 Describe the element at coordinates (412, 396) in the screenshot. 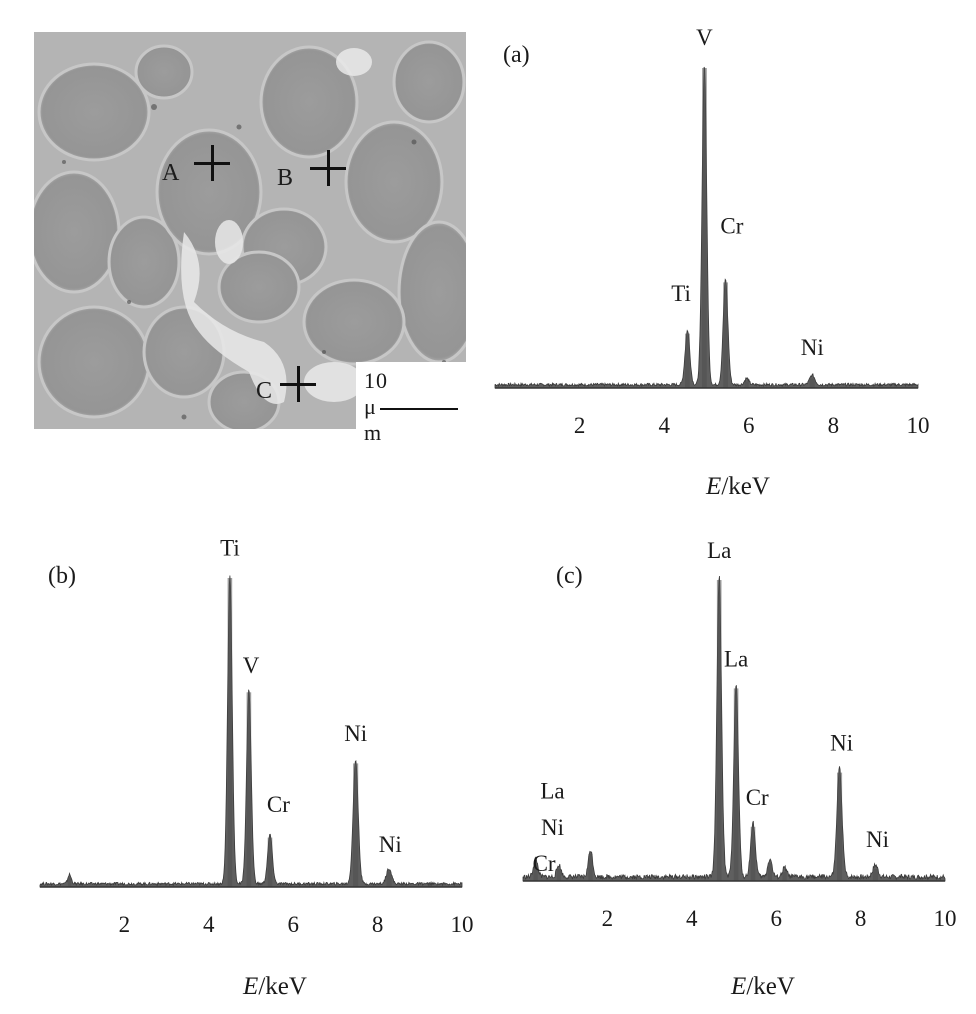

I see `scale-bar-box` at that location.